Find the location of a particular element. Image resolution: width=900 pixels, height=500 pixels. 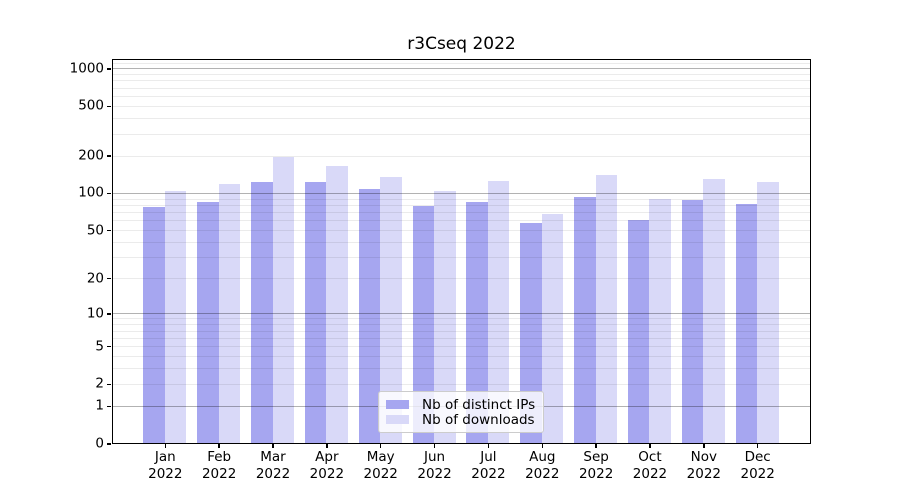

bar-dec-downloads is located at coordinates (768, 313).